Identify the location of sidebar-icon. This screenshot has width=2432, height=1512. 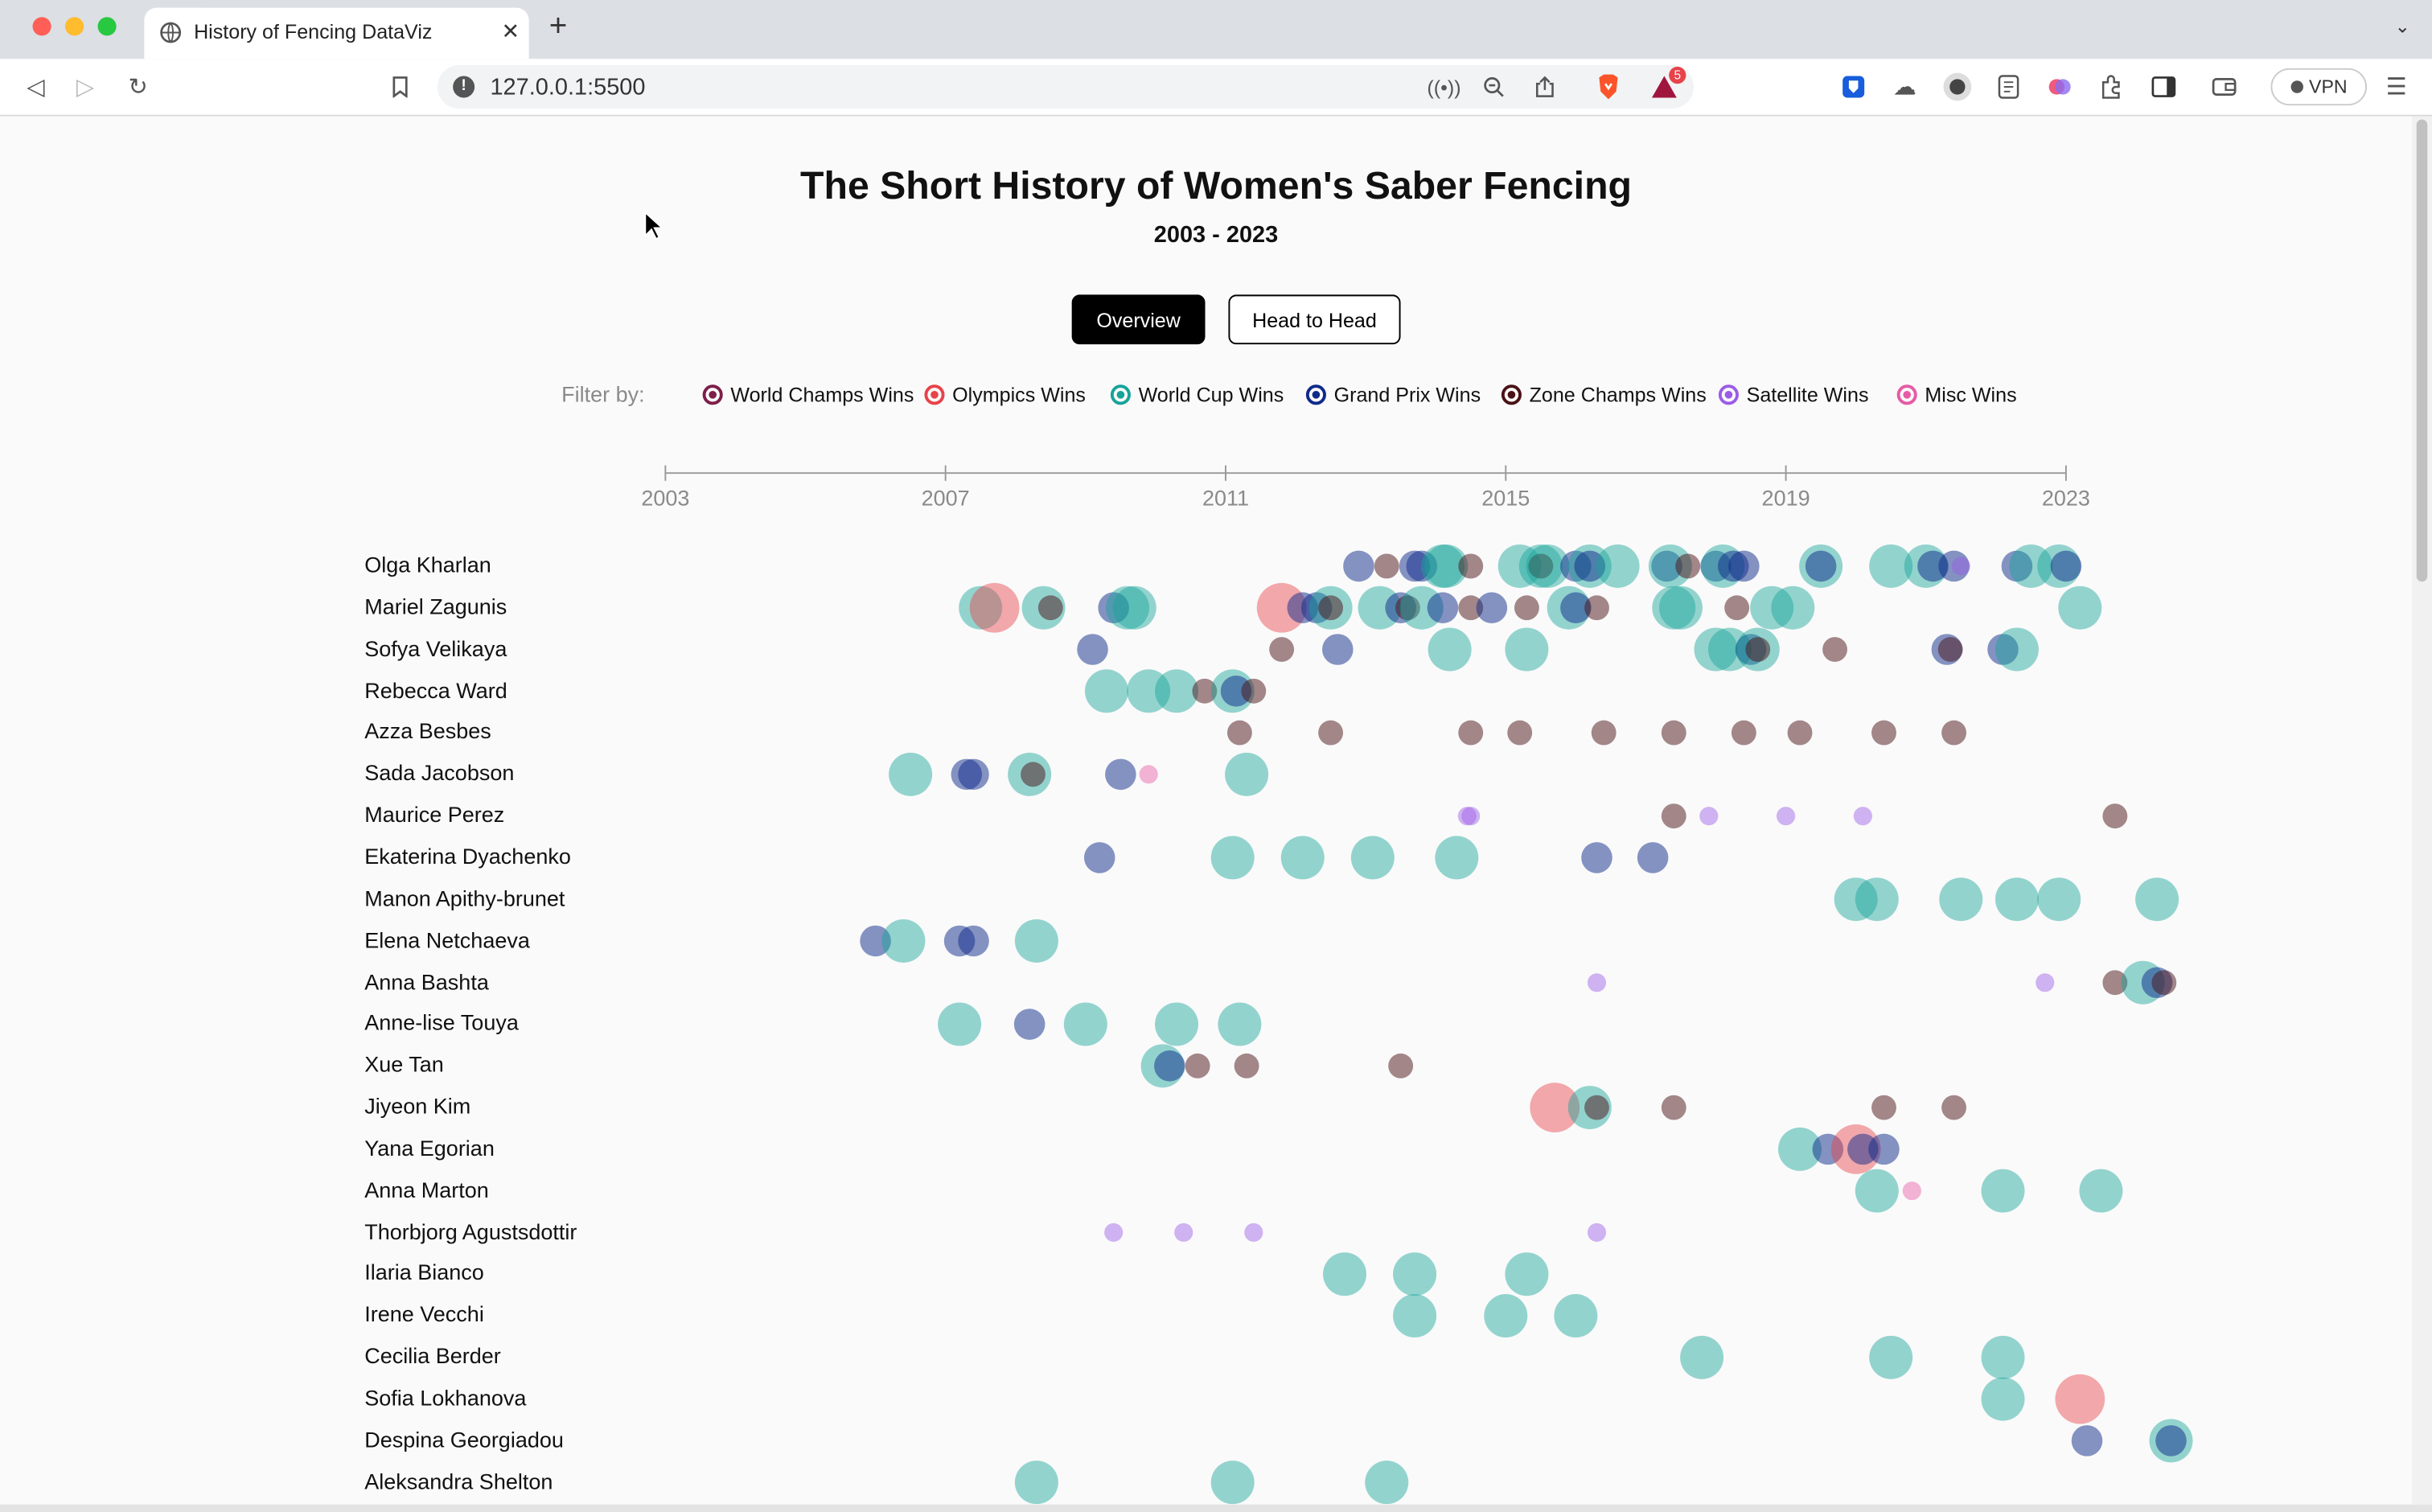
(2163, 87).